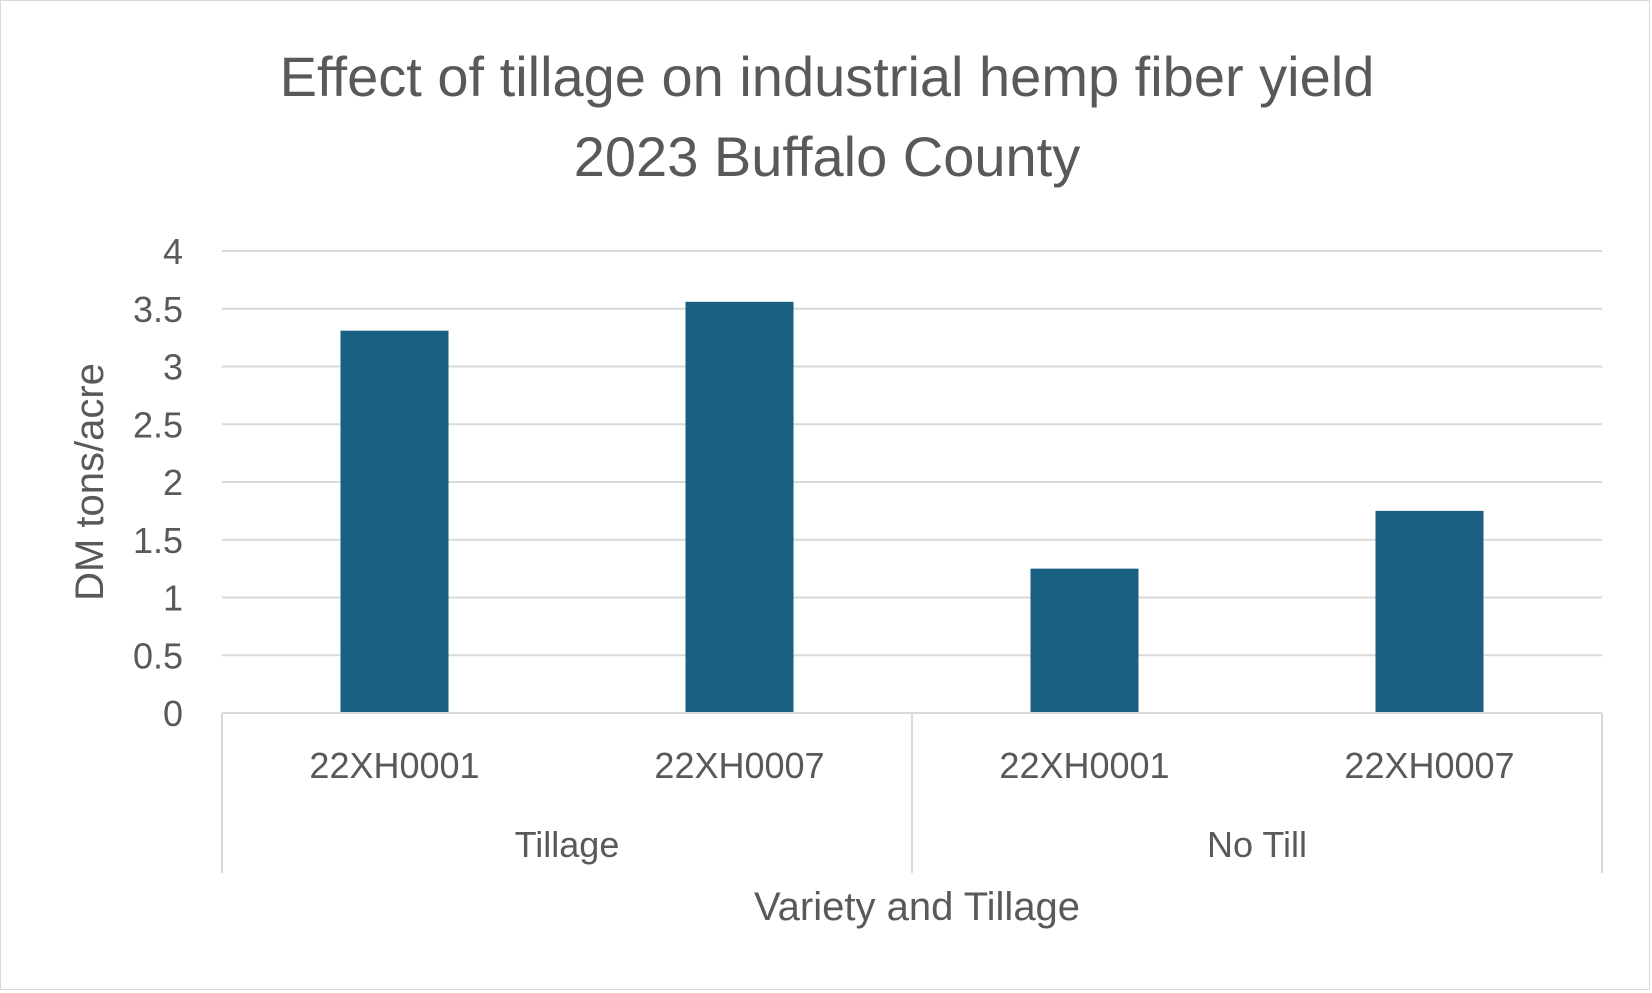  I want to click on y-tick-label: 2.5, so click(158, 424).